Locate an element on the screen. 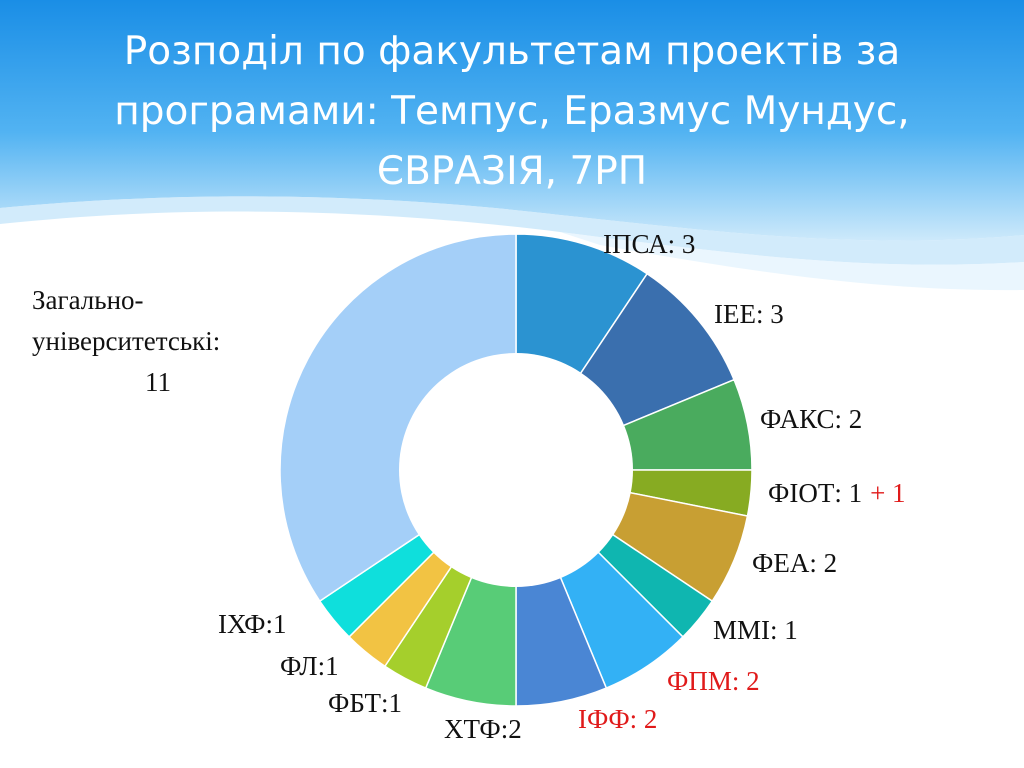 Image resolution: width=1024 pixels, height=768 pixels. slice-label-general-line1: Загально- is located at coordinates (88, 300).